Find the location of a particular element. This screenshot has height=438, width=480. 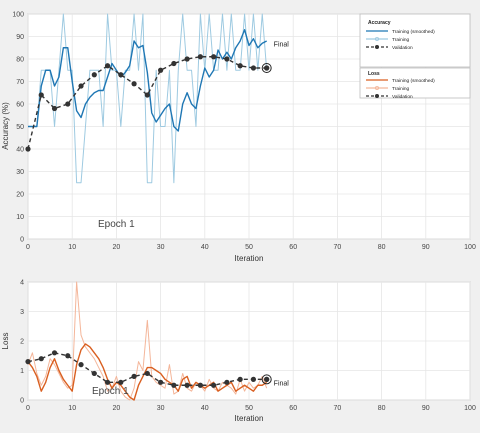

accuracy-xtick-label: 0 is located at coordinates (28, 247).